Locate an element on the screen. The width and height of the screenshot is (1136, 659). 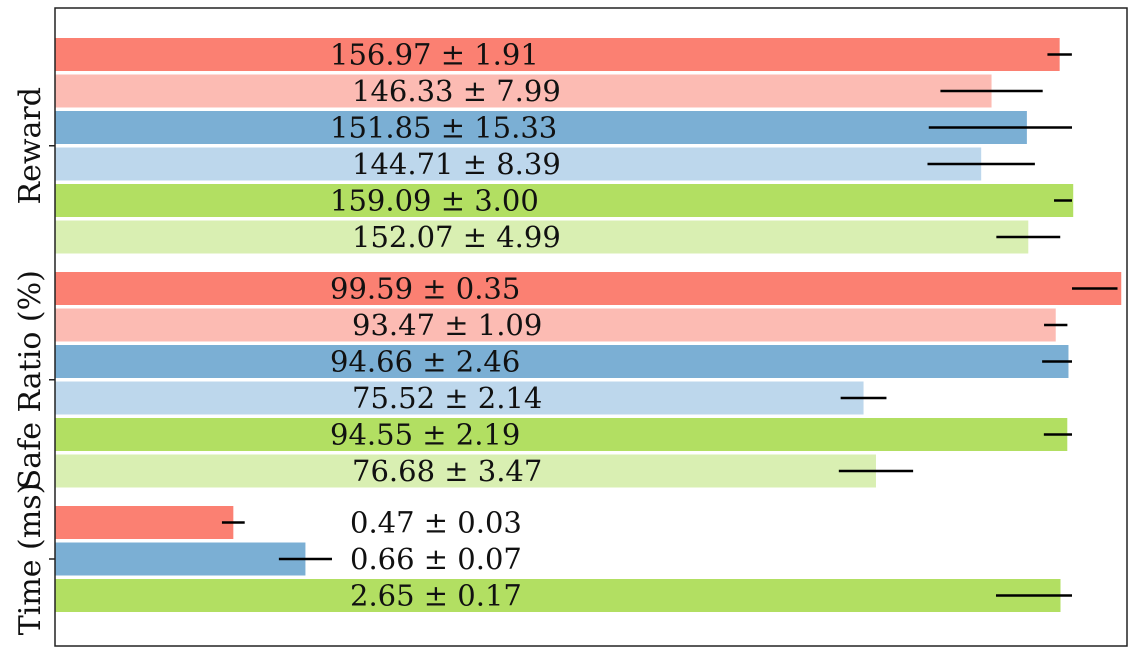
data-label: 93.47 ± 1.09 is located at coordinates (447, 325).